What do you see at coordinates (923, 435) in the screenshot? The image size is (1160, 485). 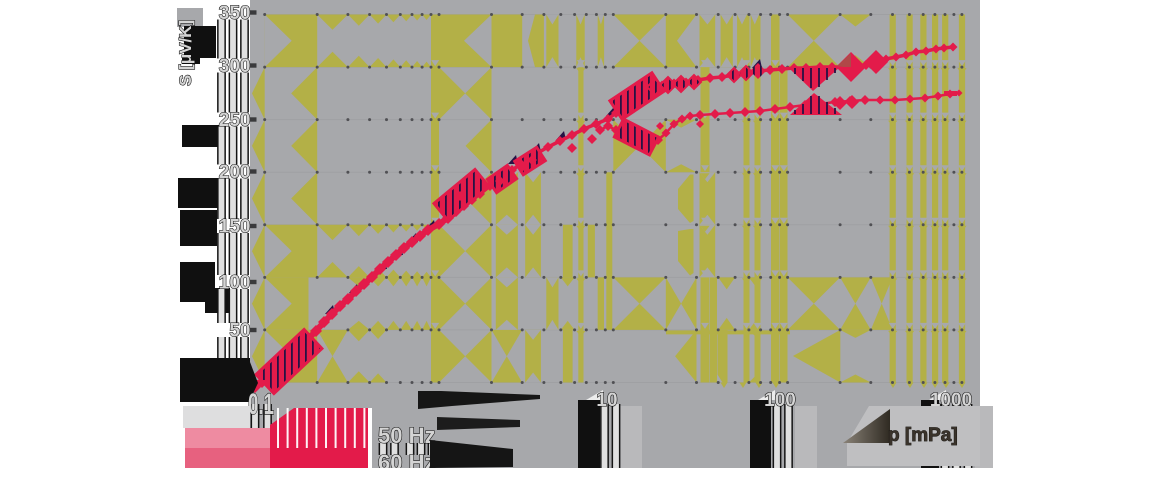 I see `svg-text: p [mPa]` at bounding box center [923, 435].